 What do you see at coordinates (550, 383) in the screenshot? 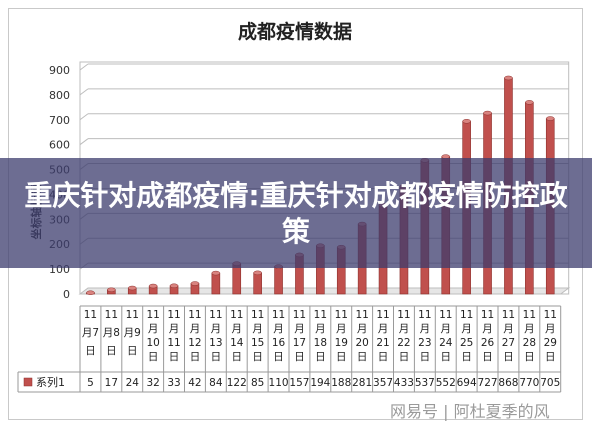
I see `data-table-value: 705` at bounding box center [550, 383].